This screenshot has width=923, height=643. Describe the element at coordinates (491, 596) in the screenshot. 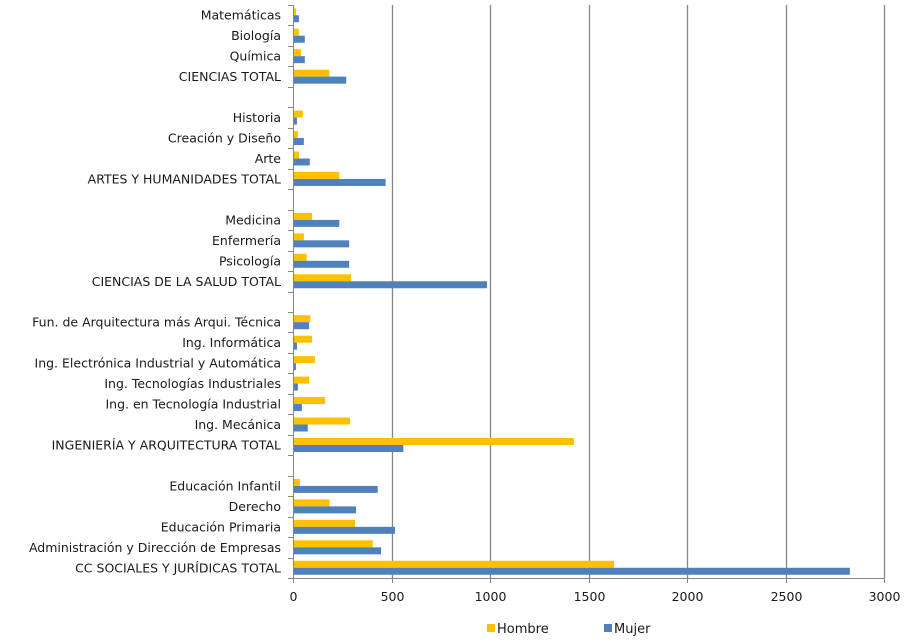

I see `x-tick-label: 1000` at that location.